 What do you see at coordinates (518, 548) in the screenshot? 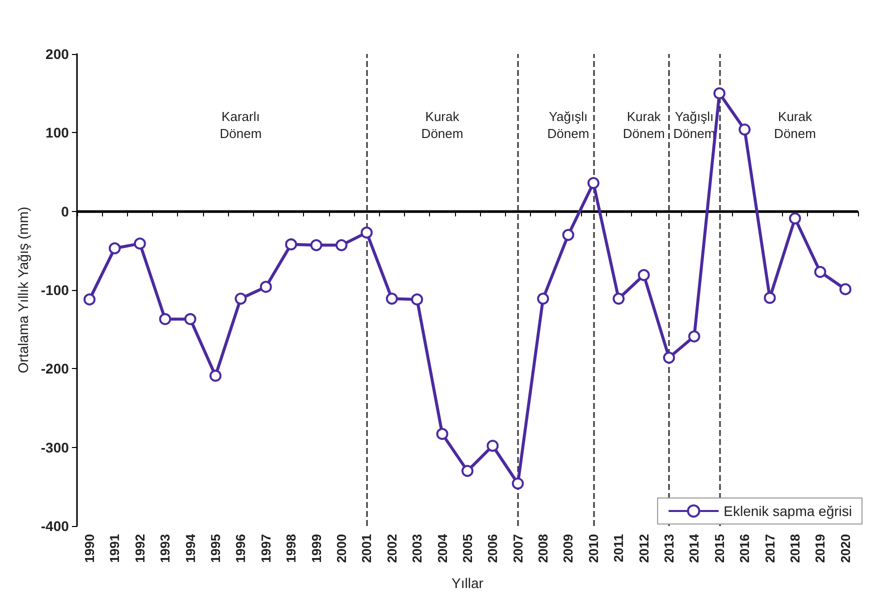
I see `x-tick-label: 2007` at bounding box center [518, 548].